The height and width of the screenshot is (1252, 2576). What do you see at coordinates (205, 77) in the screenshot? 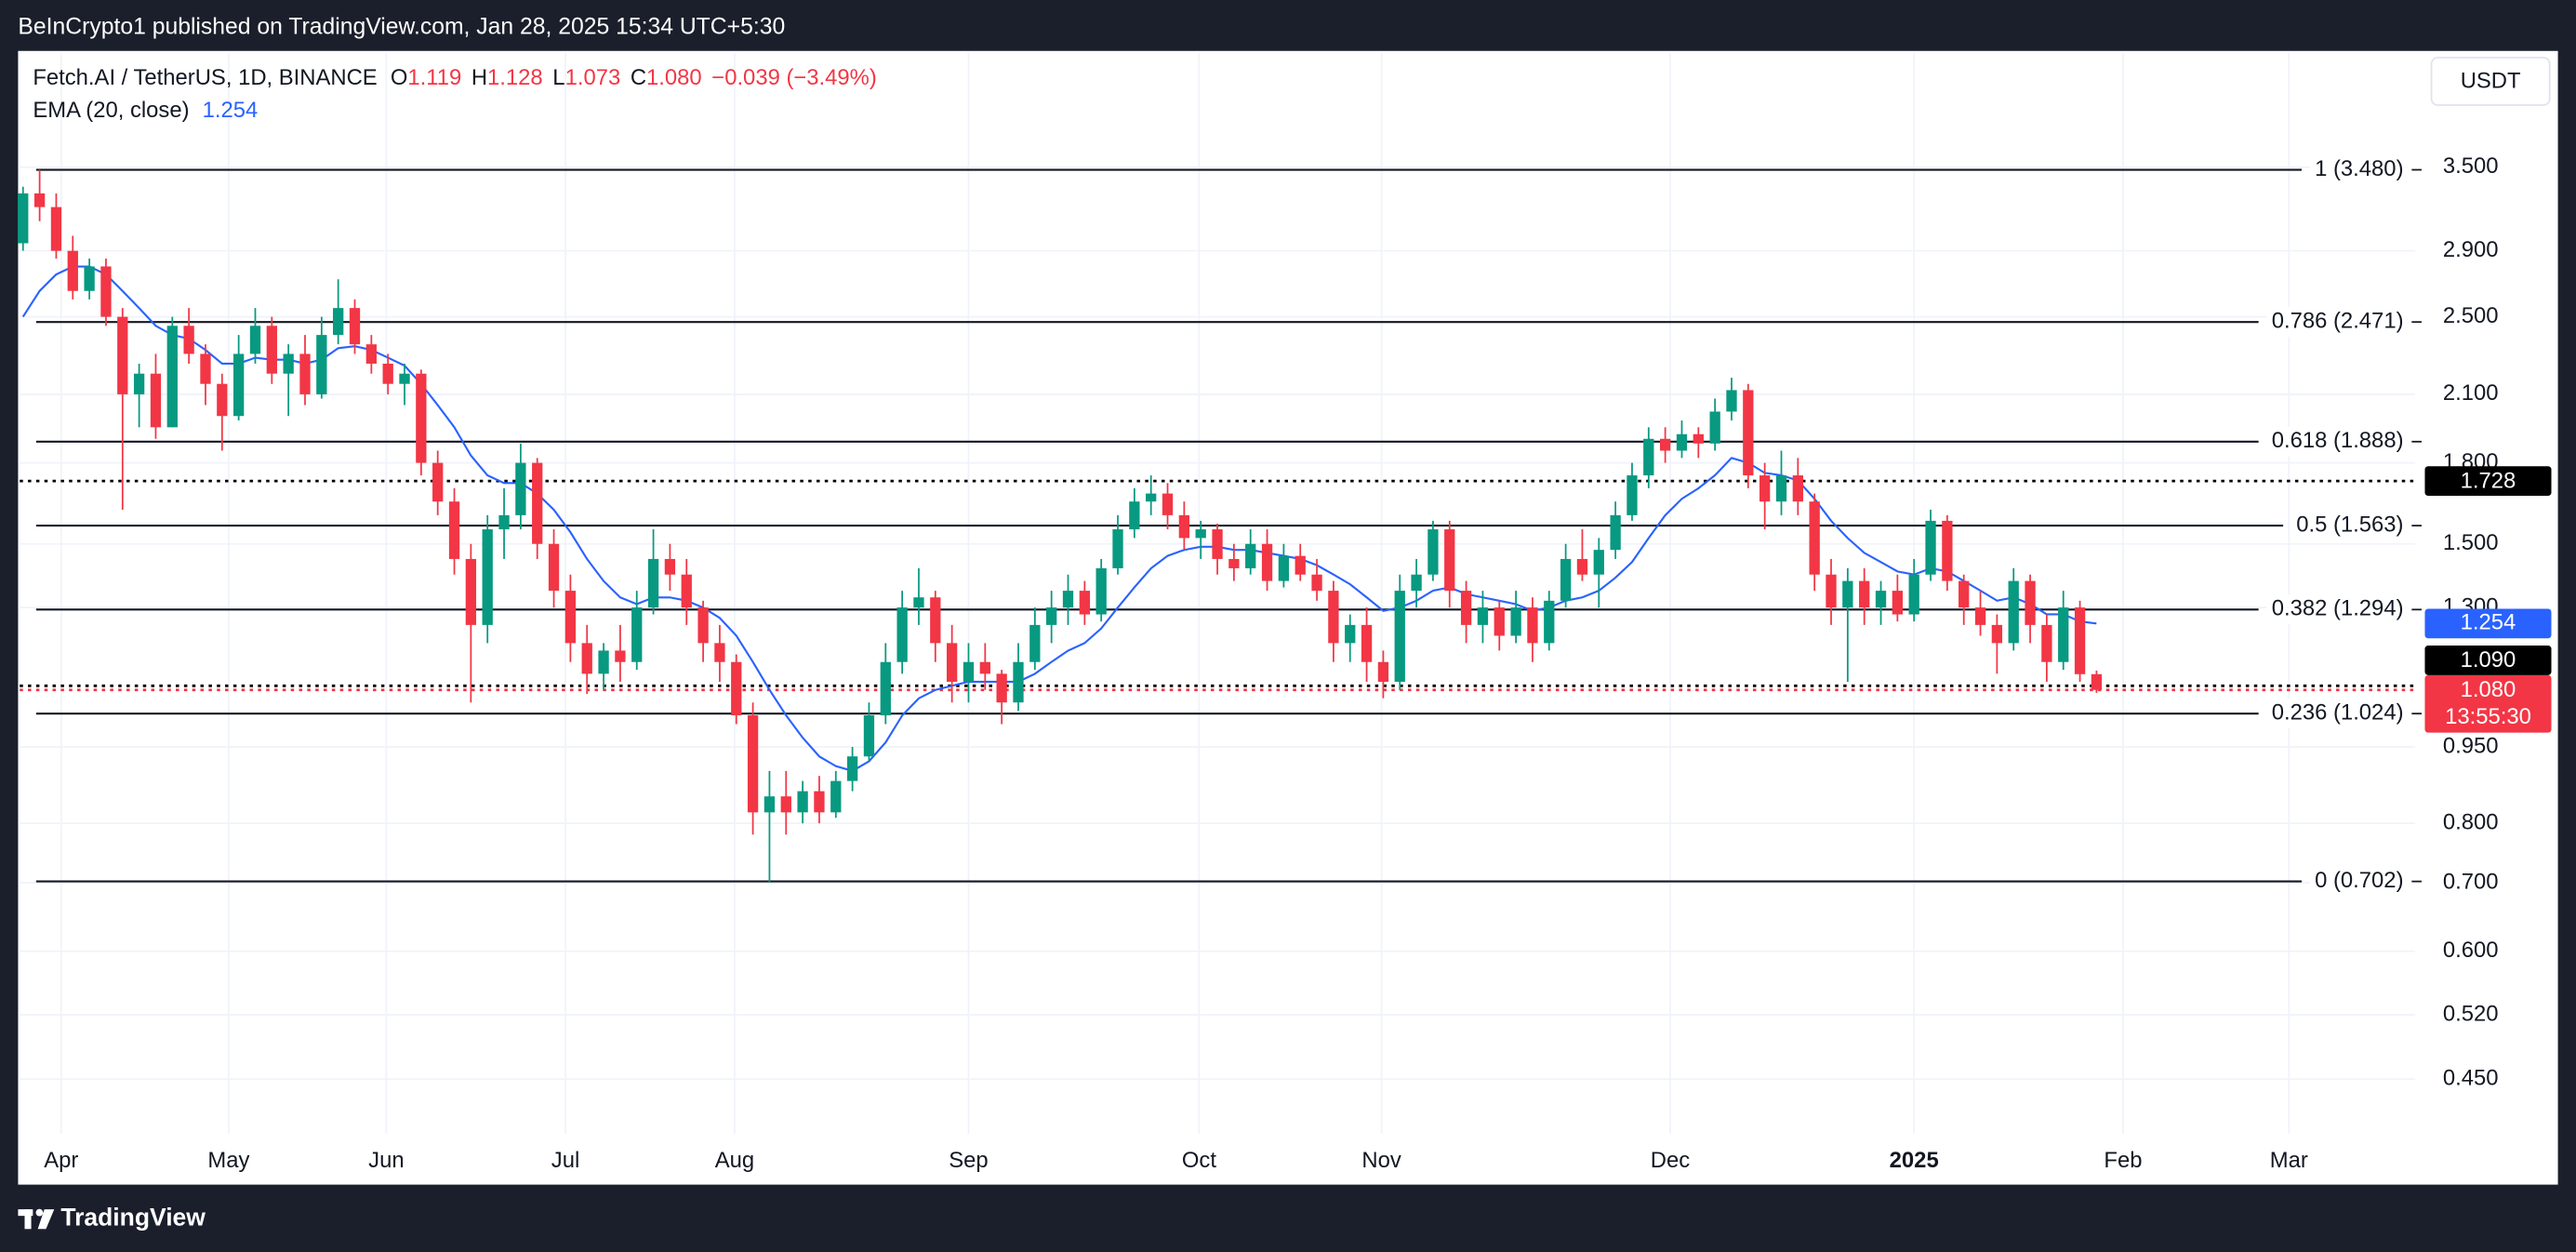
I see `symbol: Fetch.AI / TetherUS, 1D, BINANCE` at bounding box center [205, 77].